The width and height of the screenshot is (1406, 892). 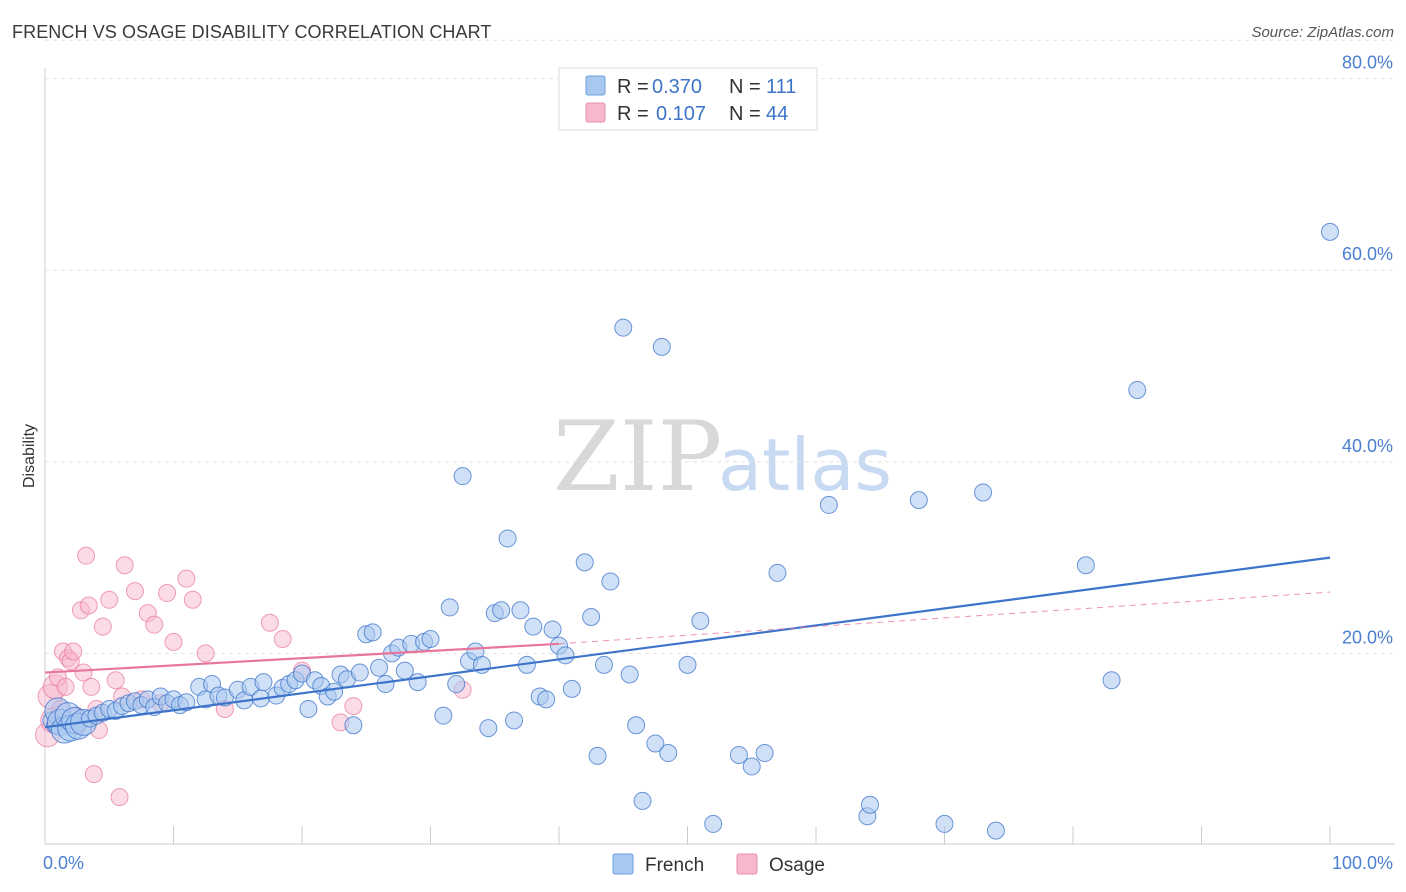 What do you see at coordinates (781, 87) in the screenshot?
I see `legend-n-value-french: 111` at bounding box center [781, 87].